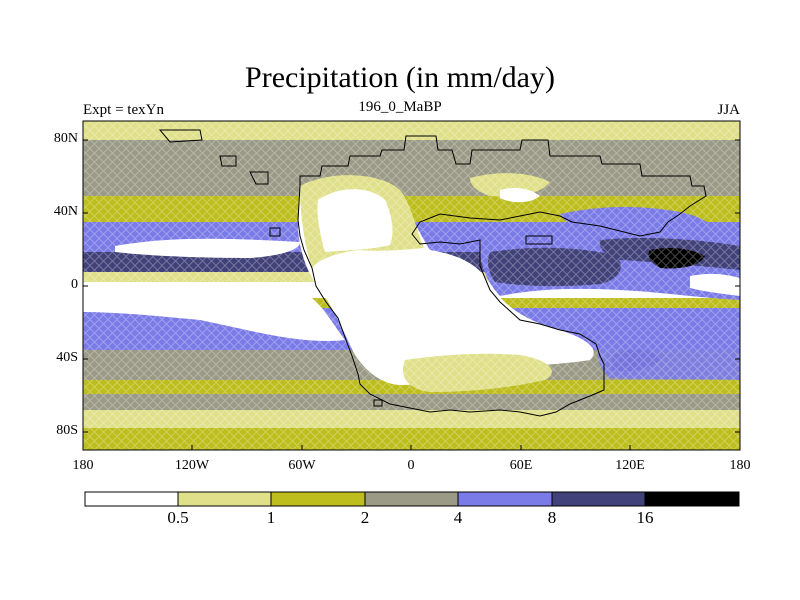  Describe the element at coordinates (521, 465) in the screenshot. I see `x-tick-label: 60E` at that location.